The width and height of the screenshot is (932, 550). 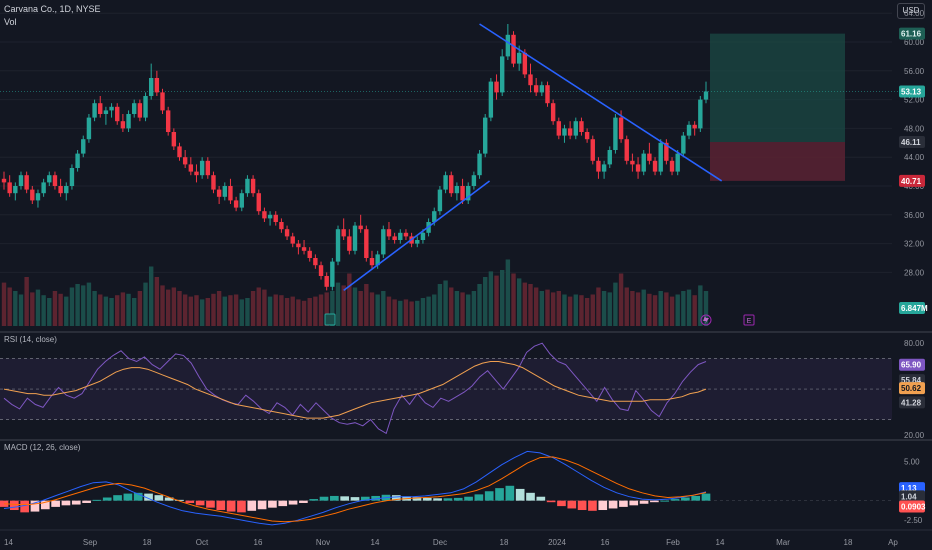 I want to click on price-tick-label: 32.00, so click(x=914, y=244).